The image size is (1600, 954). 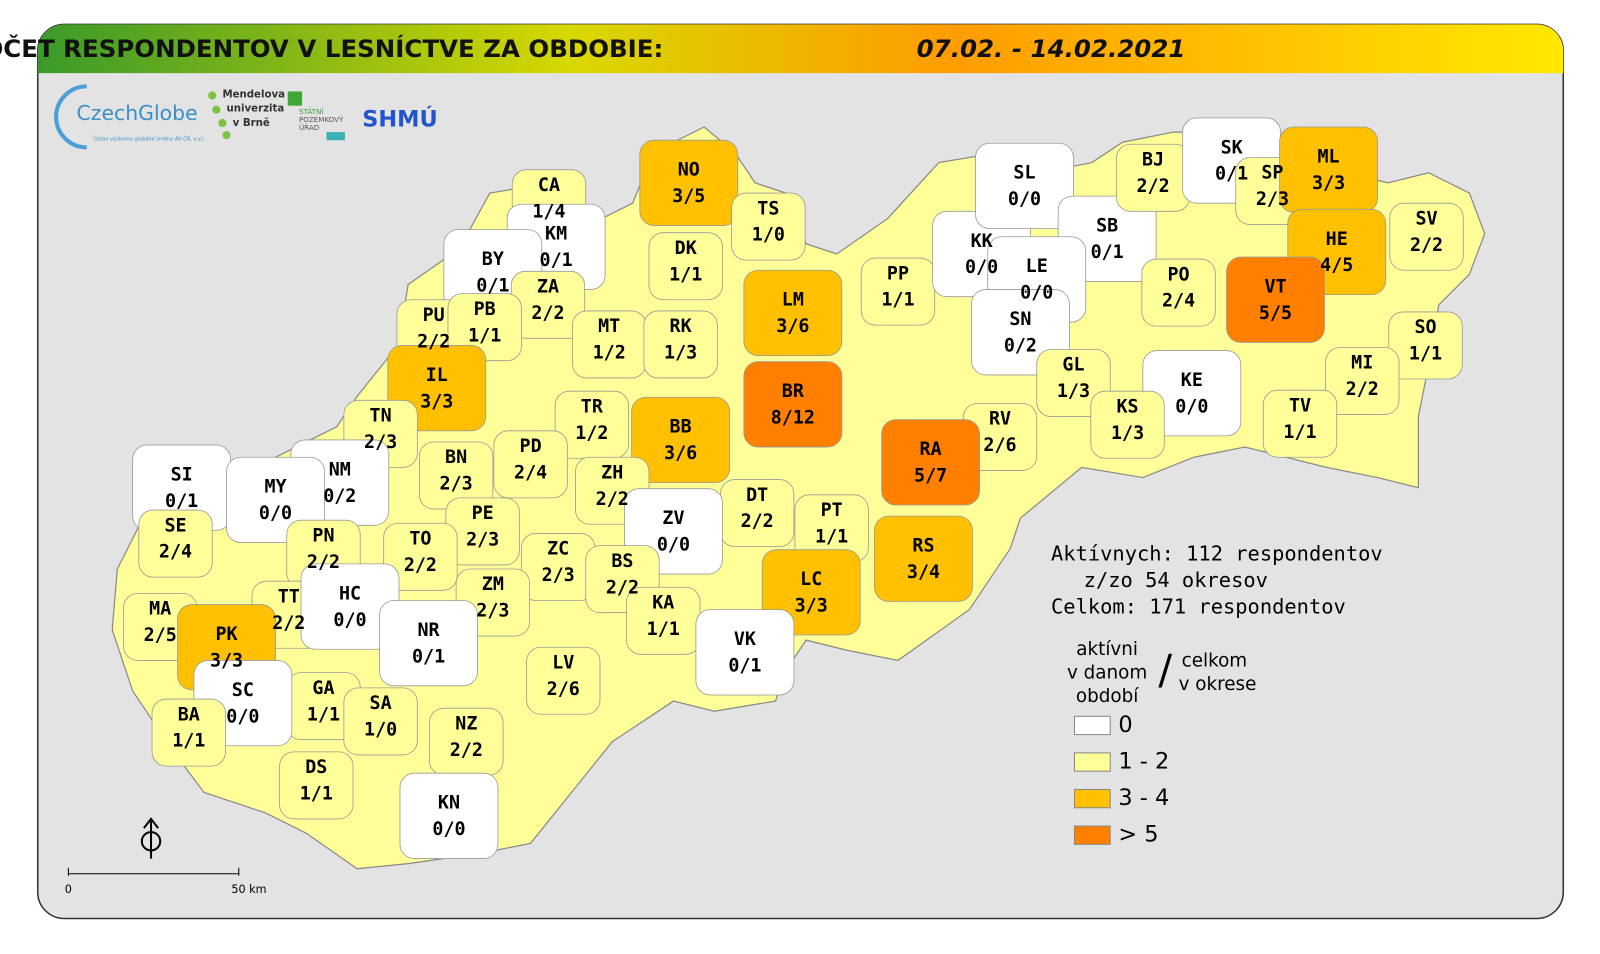 I want to click on district-value: 5/7, so click(x=930, y=476).